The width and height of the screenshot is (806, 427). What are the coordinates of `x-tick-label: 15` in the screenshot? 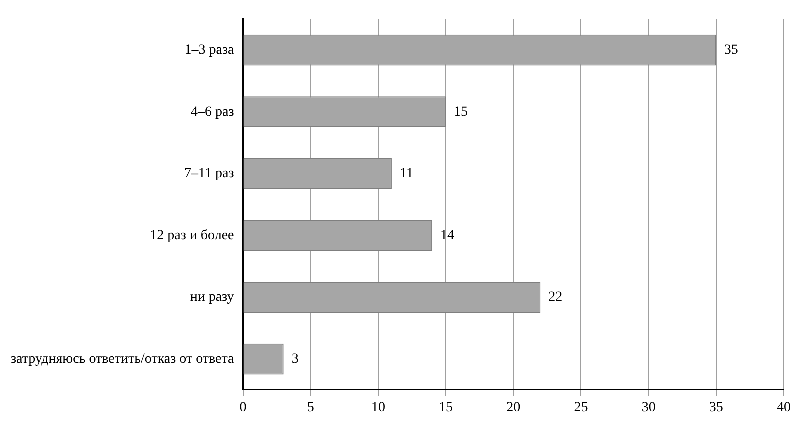 It's located at (446, 408).